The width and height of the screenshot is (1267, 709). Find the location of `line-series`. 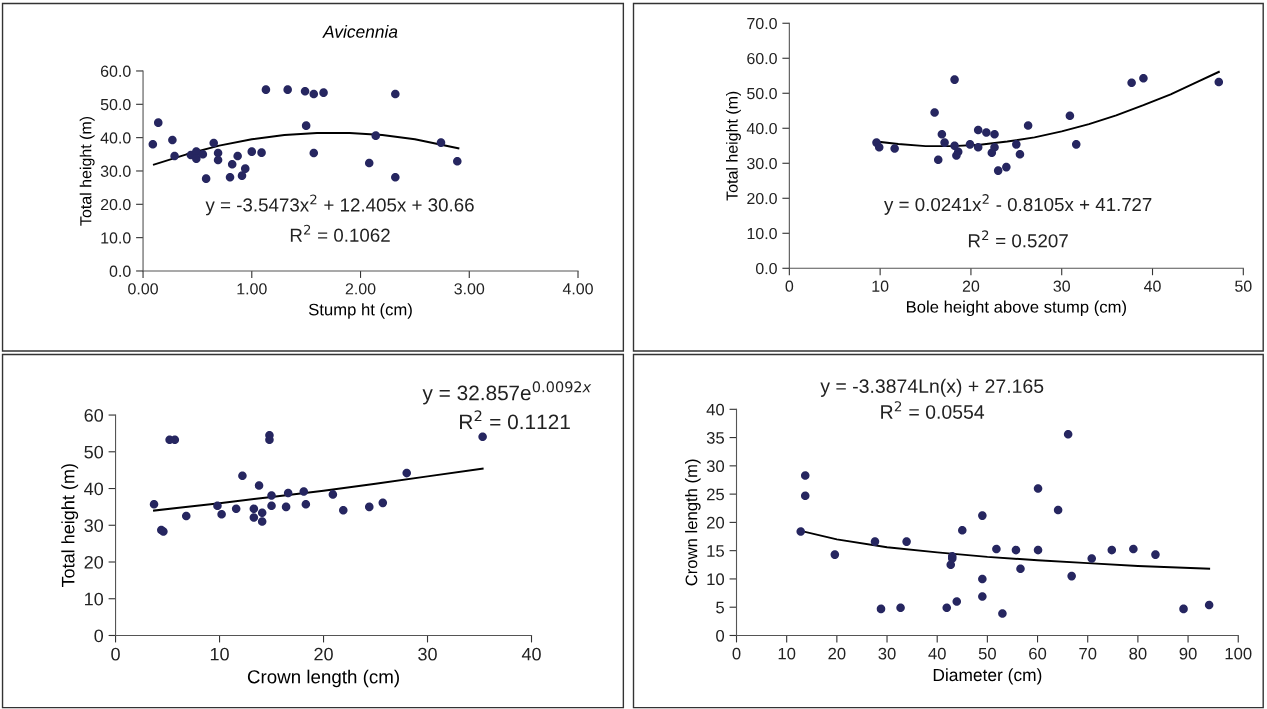

line-series is located at coordinates (306, 149).